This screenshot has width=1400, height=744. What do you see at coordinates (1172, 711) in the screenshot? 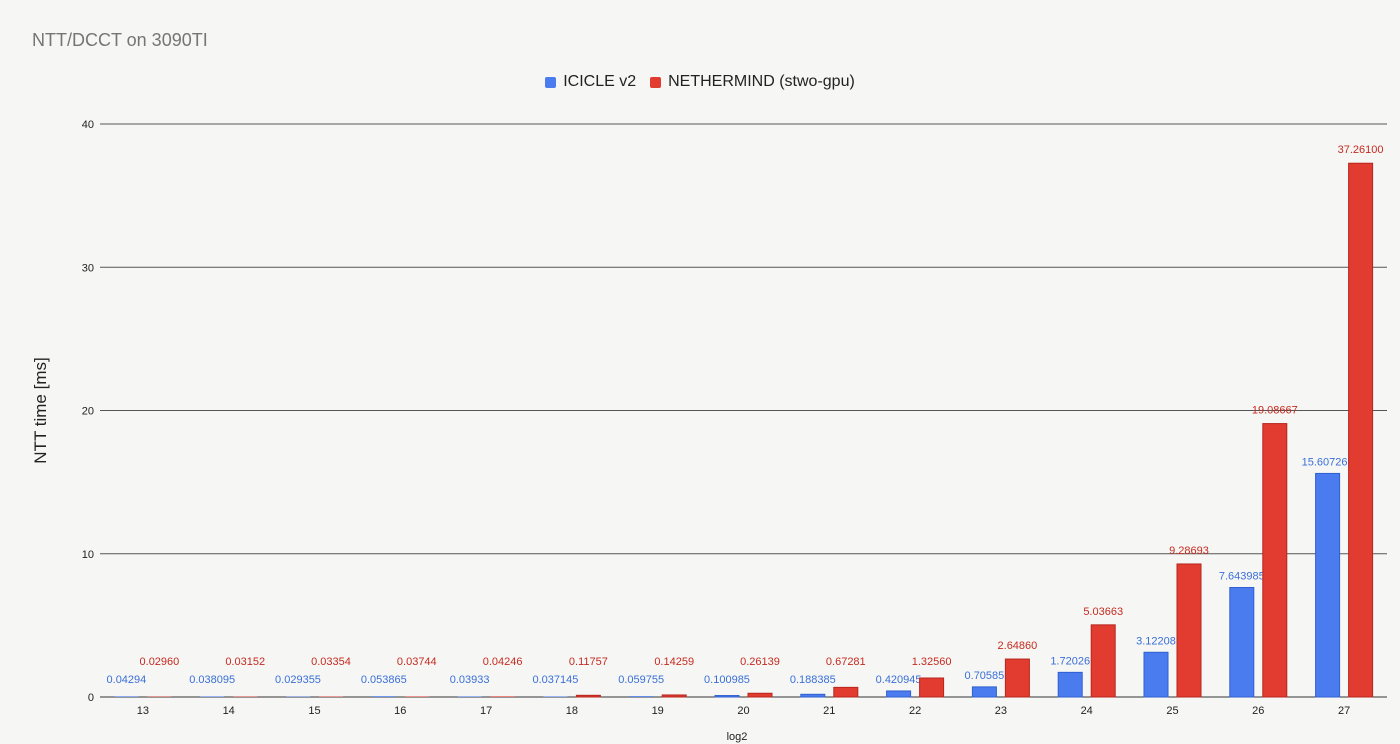
I see `x-tick-label: 25` at bounding box center [1172, 711].